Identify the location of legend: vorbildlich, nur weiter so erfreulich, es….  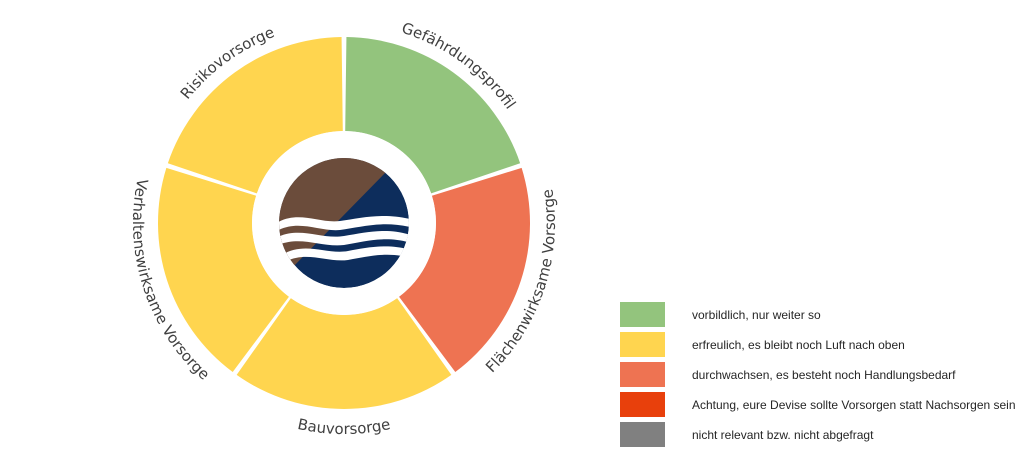
(820, 376).